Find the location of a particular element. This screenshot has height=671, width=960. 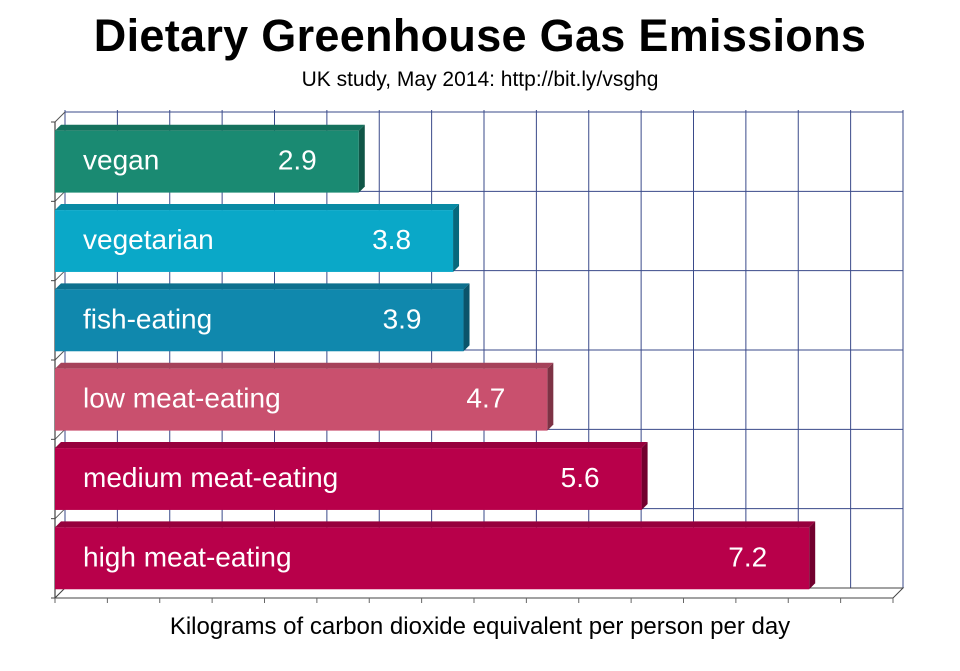

chart-subtitle: UK study, May 2014: http://bit.ly/vsghg is located at coordinates (480, 79).